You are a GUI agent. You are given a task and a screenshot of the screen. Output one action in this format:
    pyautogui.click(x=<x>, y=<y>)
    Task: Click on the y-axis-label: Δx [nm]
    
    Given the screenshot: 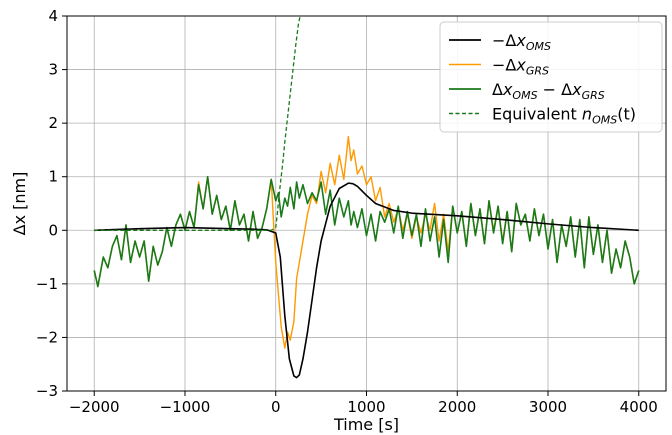 What is the action you would take?
    pyautogui.click(x=19, y=204)
    